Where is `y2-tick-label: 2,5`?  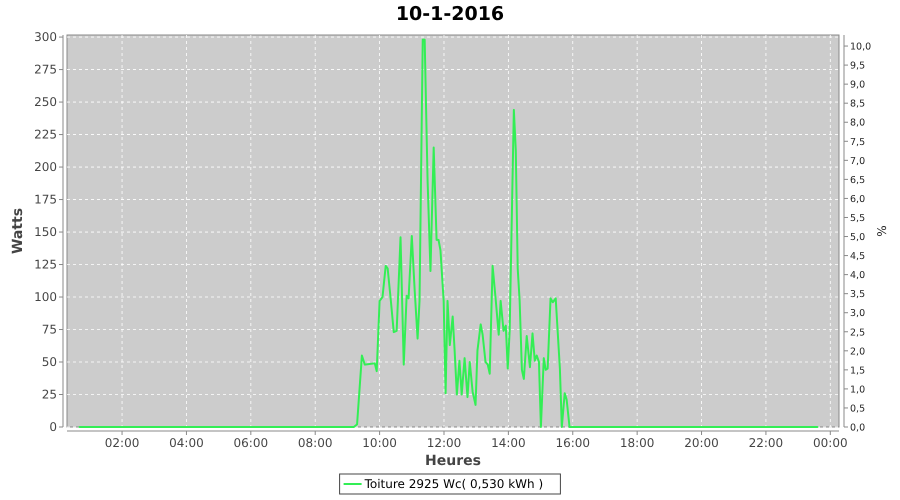 y2-tick-label: 2,5 is located at coordinates (858, 332).